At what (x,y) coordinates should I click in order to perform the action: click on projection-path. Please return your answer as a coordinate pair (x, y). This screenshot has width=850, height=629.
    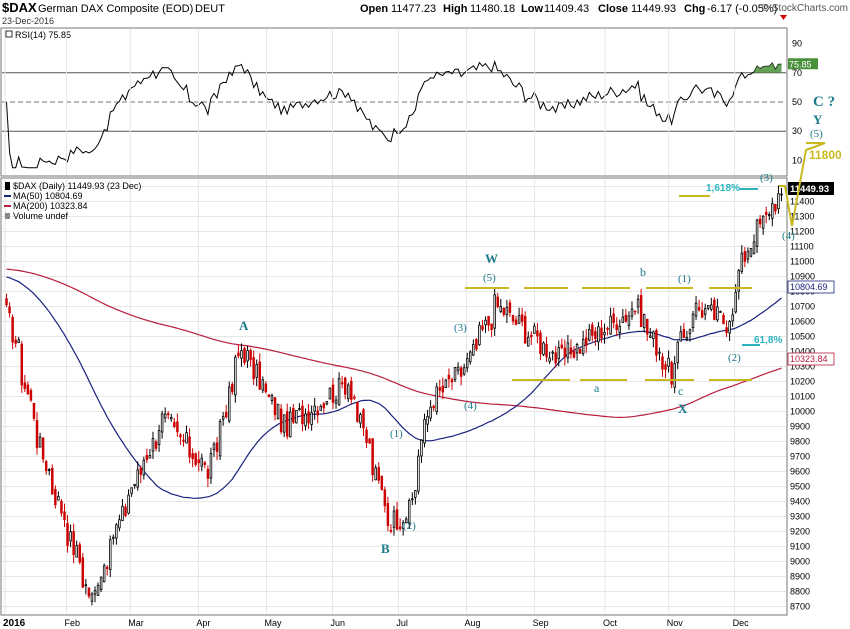
    Looking at the image, I should click on (802, 184).